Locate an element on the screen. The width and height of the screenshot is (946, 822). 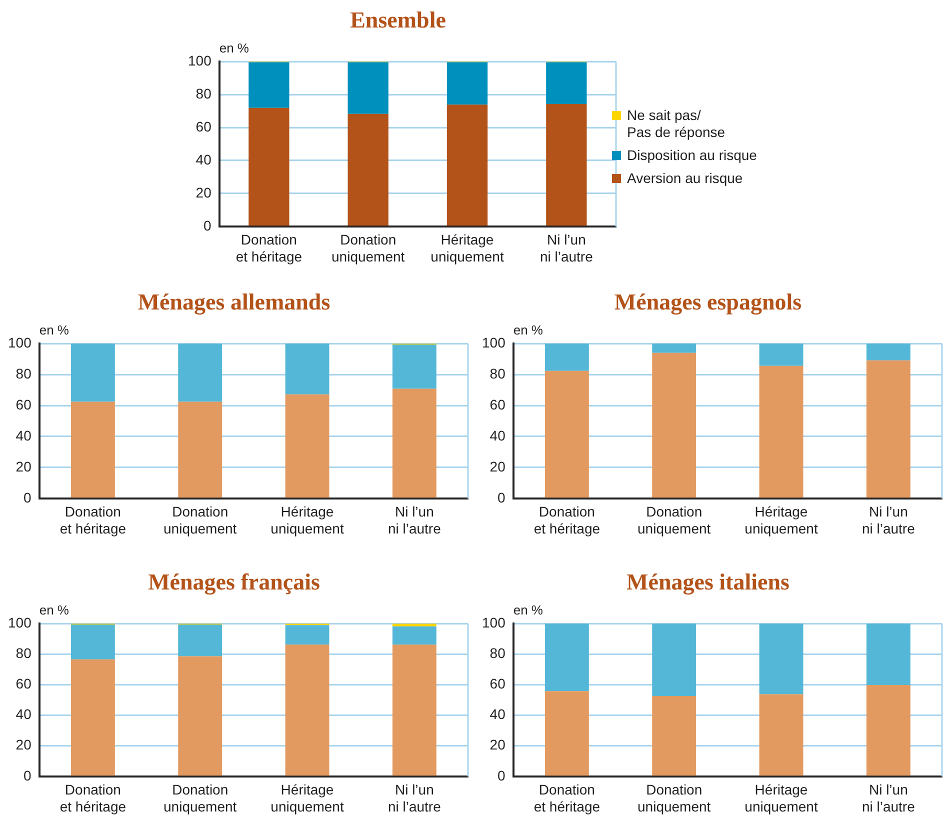
chart-title: Ménages français is located at coordinates (234, 583).